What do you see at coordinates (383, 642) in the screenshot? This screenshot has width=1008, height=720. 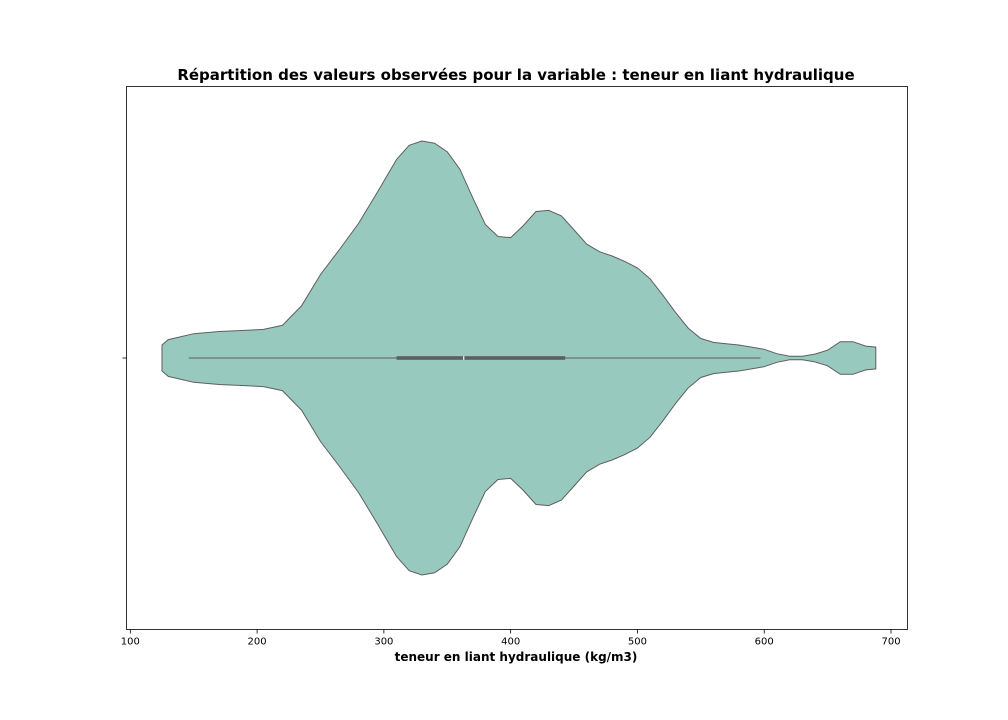 I see `x-tick-label: 300` at bounding box center [383, 642].